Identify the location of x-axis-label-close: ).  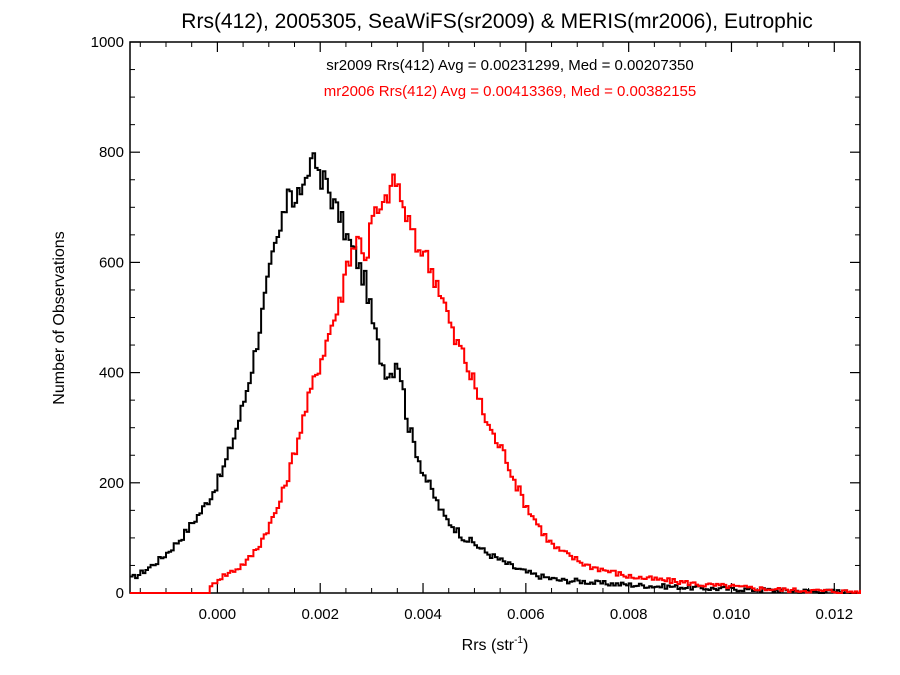
(525, 645).